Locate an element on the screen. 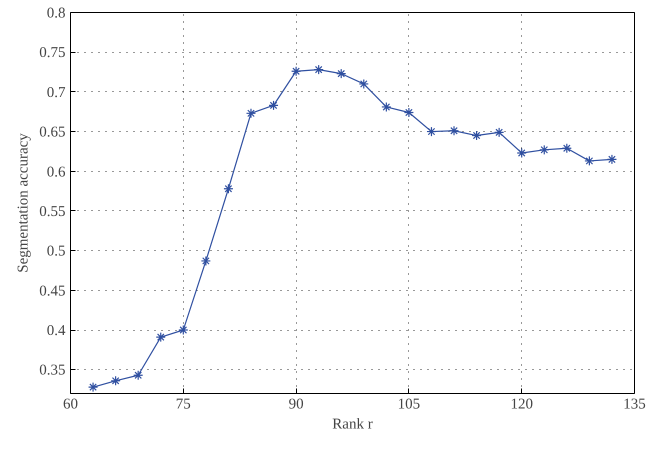 Image resolution: width=652 pixels, height=453 pixels. x-tick-label: 75 is located at coordinates (183, 404).